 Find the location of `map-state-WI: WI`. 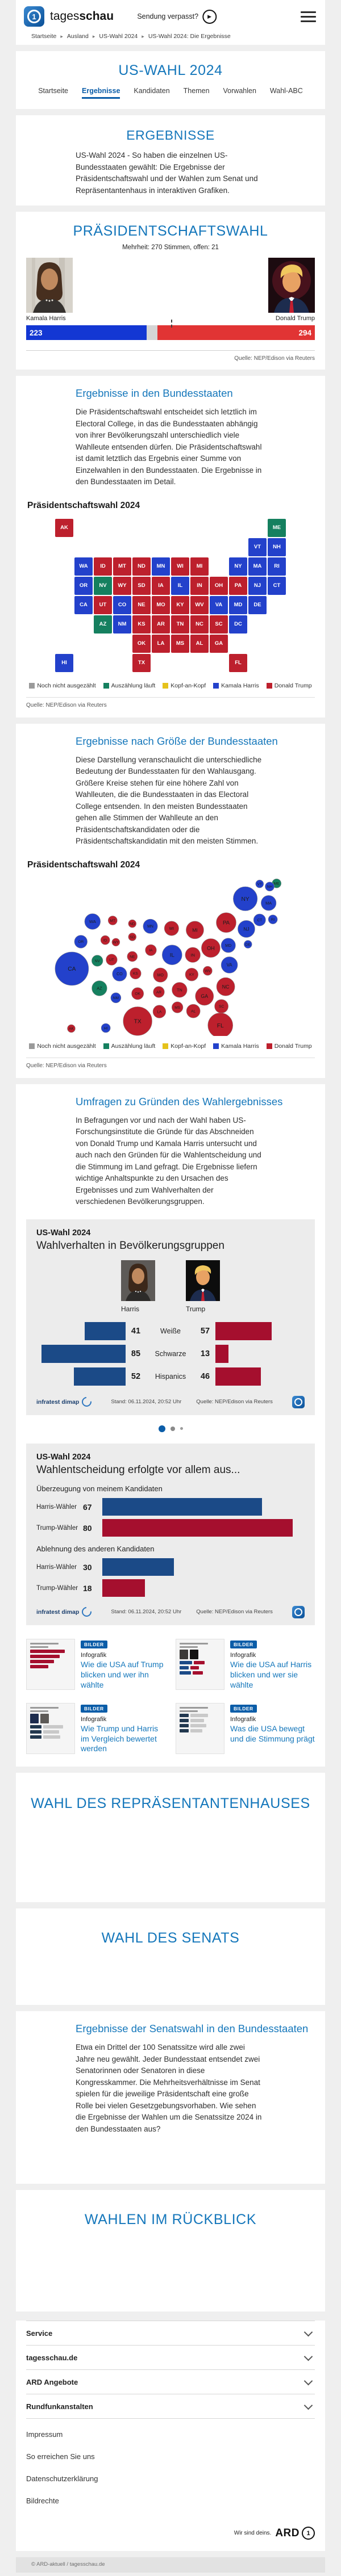

map-state-WI: WI is located at coordinates (180, 567).